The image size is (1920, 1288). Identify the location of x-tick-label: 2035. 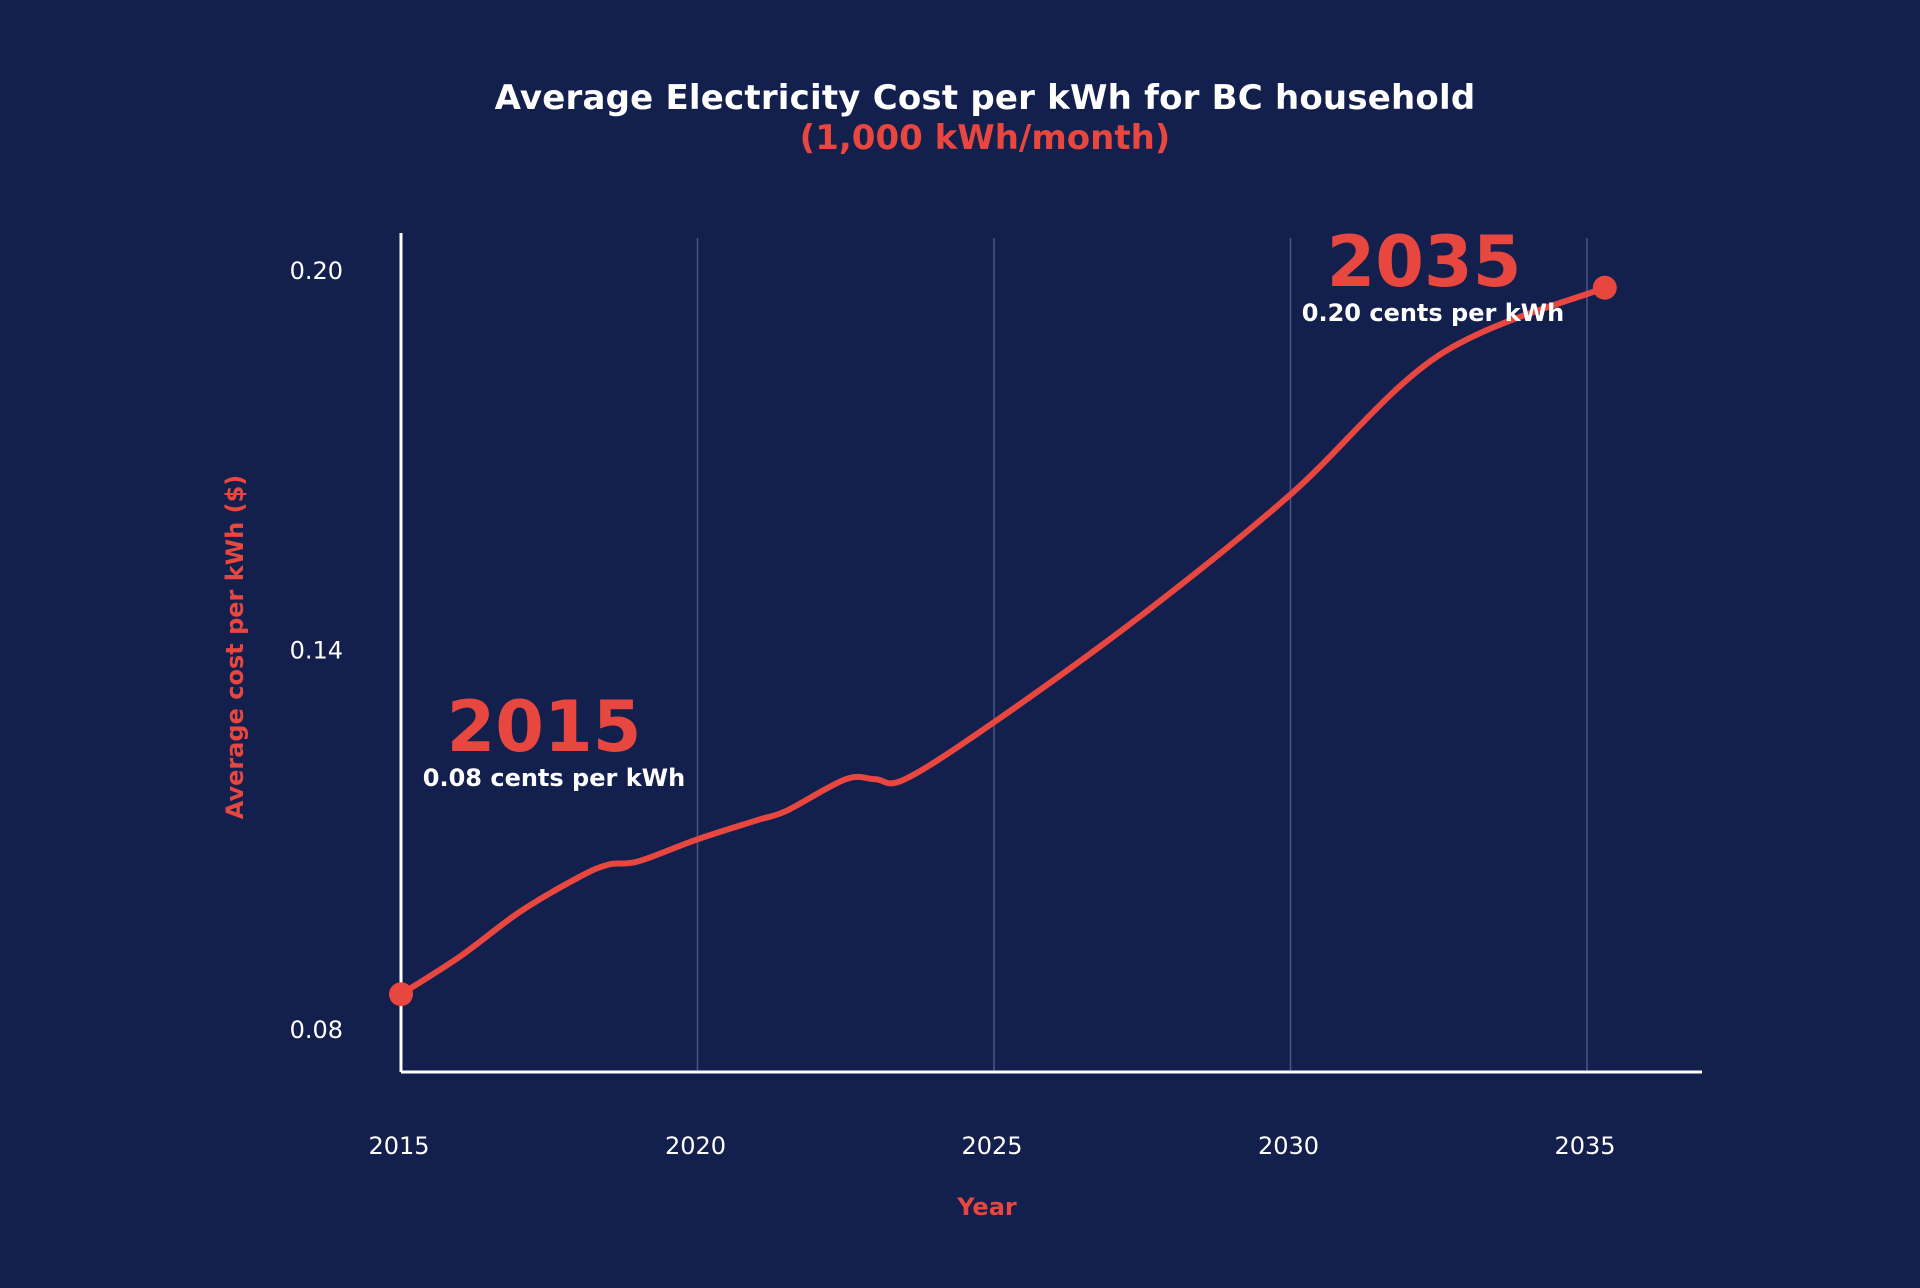
(1584, 1146).